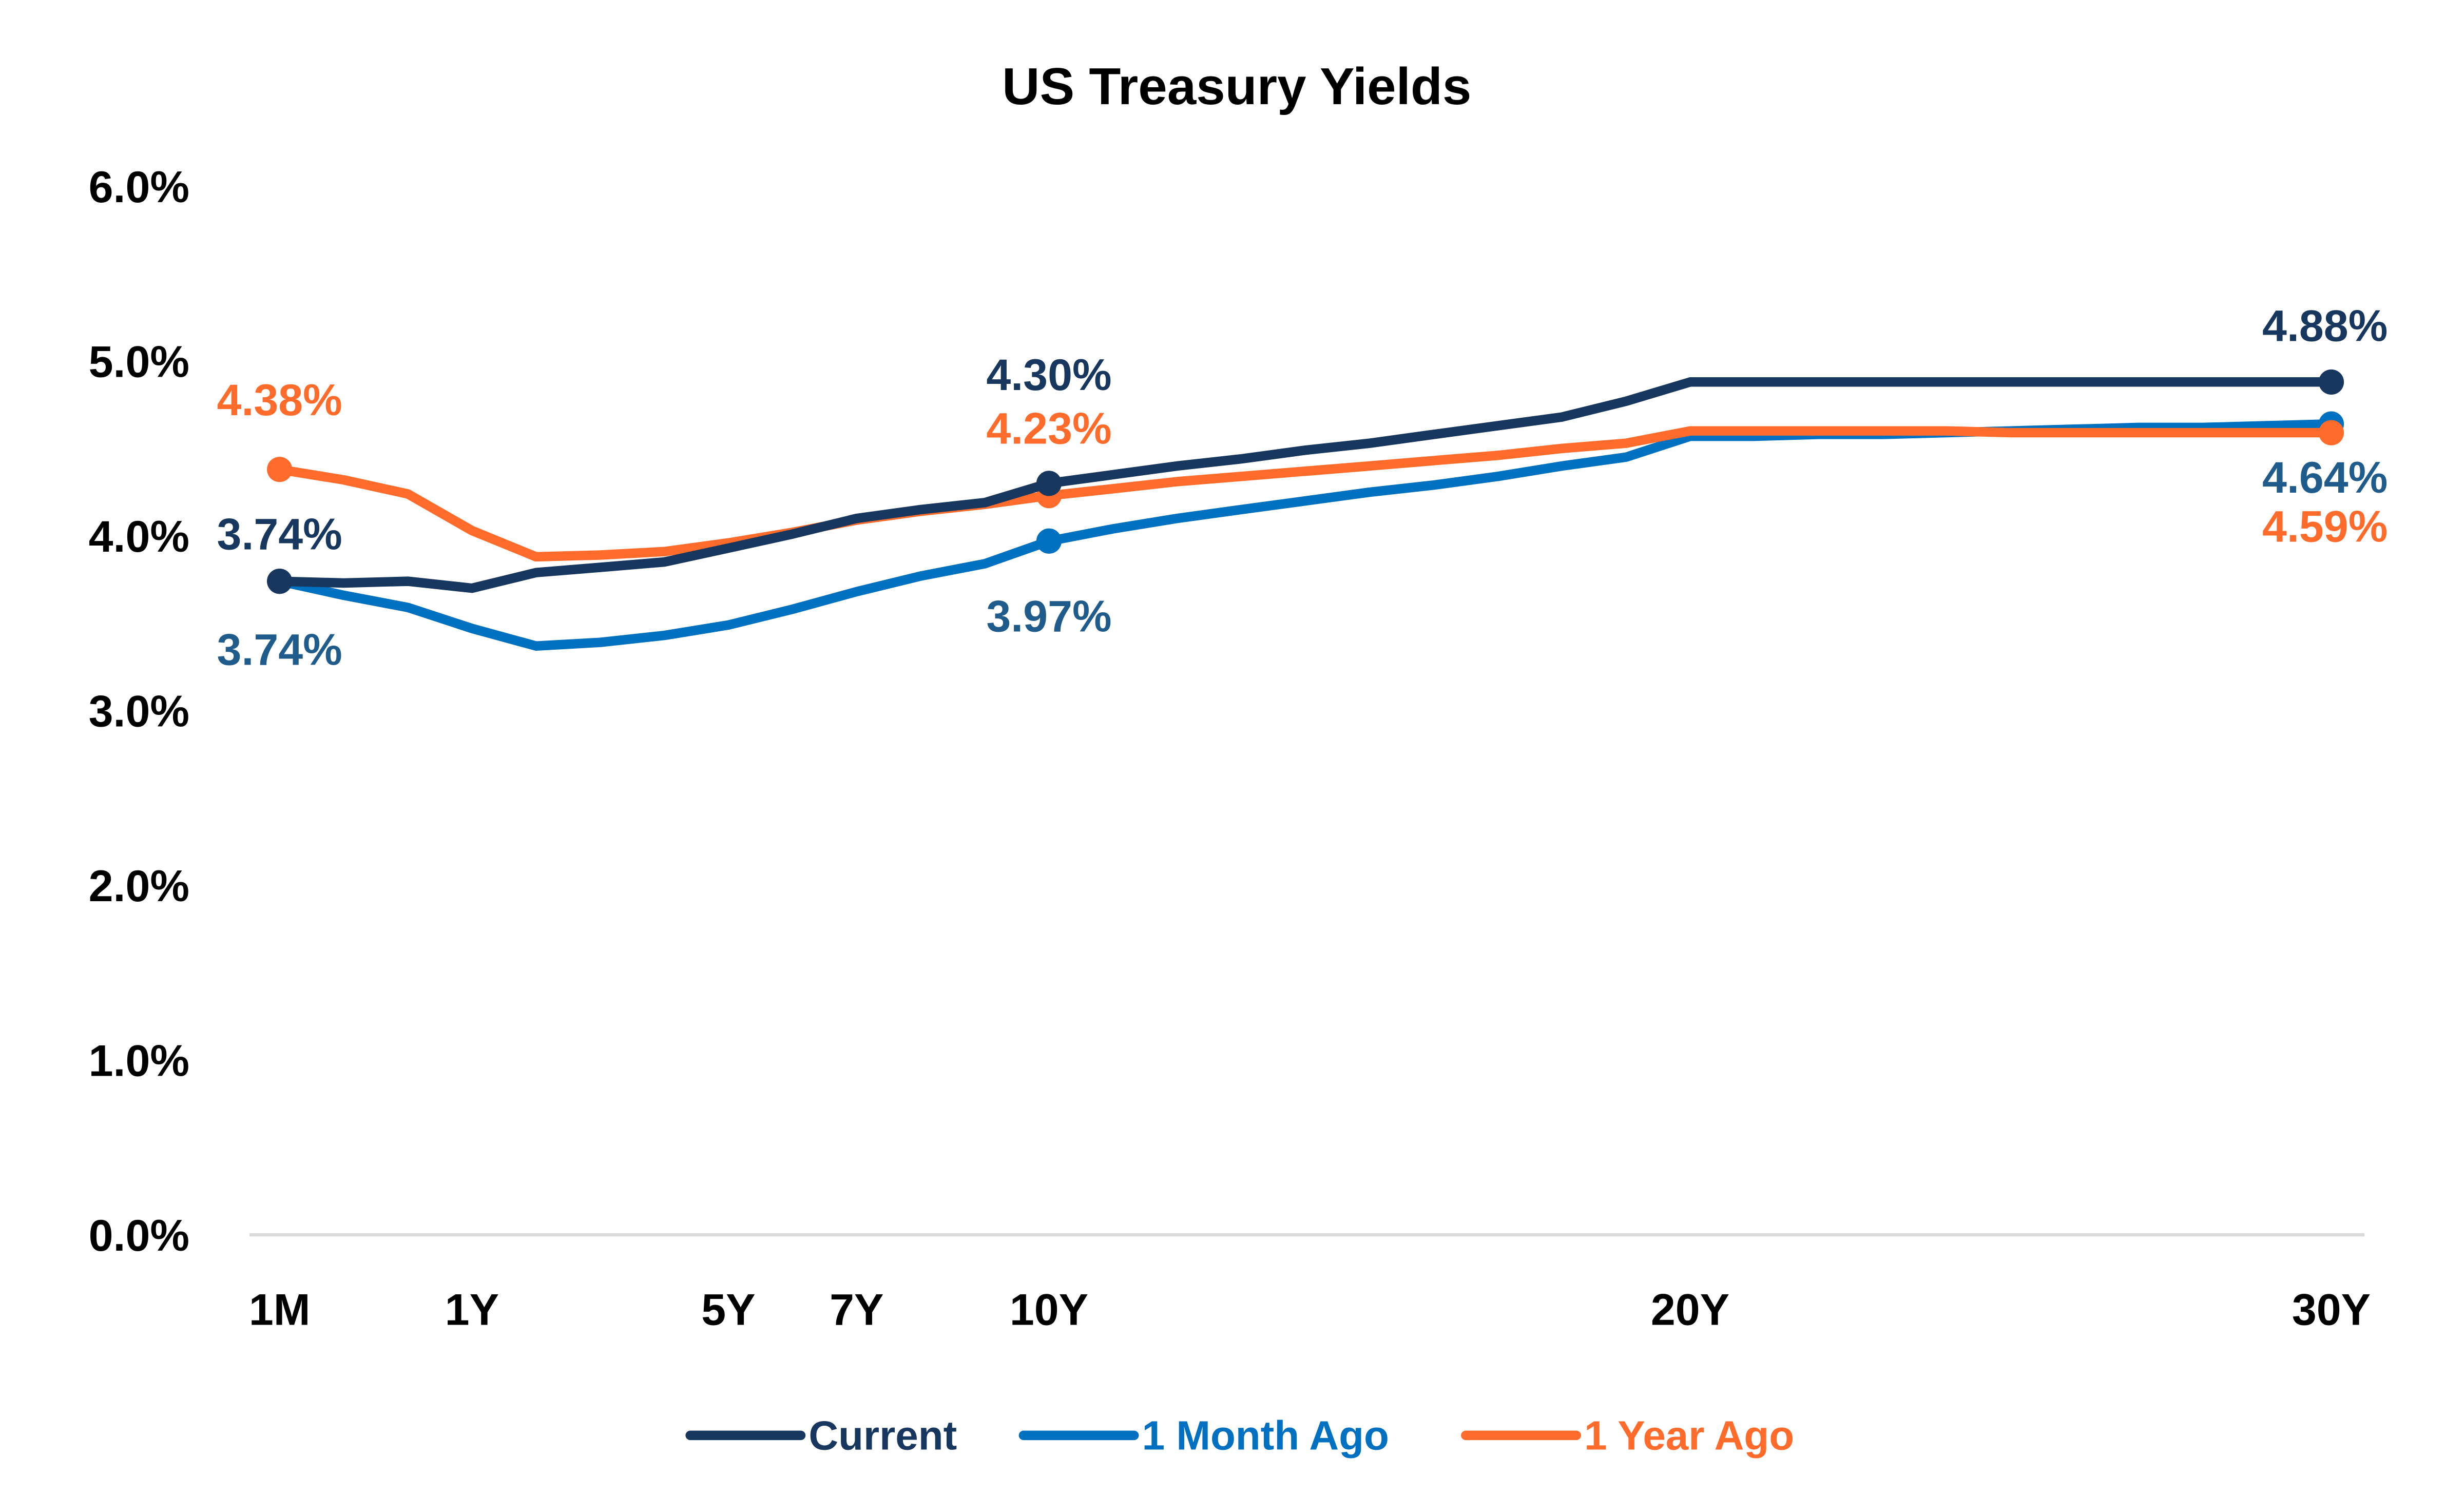 This screenshot has width=2464, height=1496. Describe the element at coordinates (1305, 494) in the screenshot. I see `series-line-1-year-ago` at that location.